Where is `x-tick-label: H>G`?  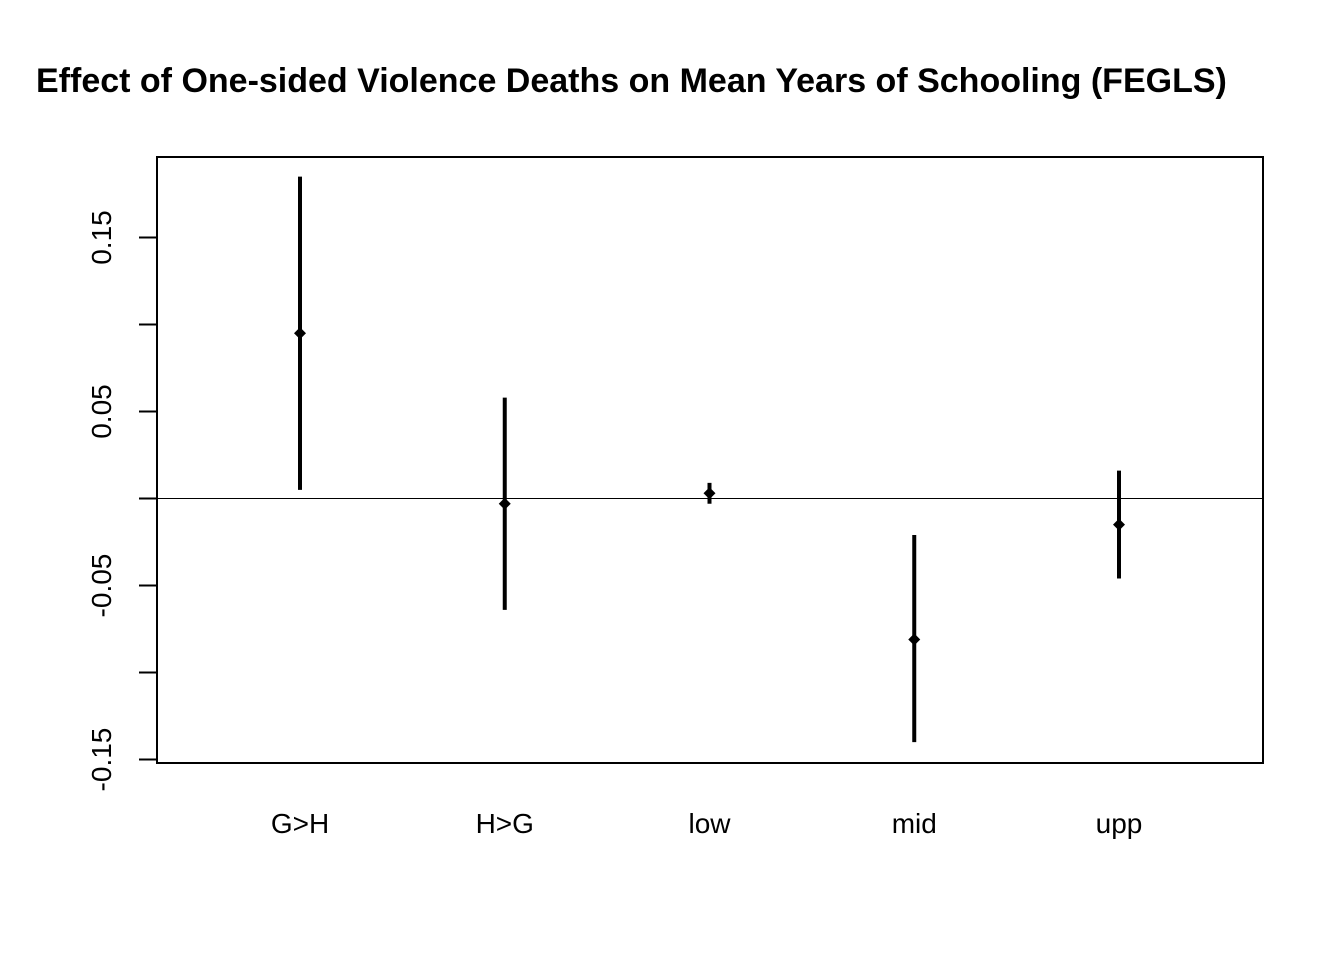 x-tick-label: H>G is located at coordinates (505, 823).